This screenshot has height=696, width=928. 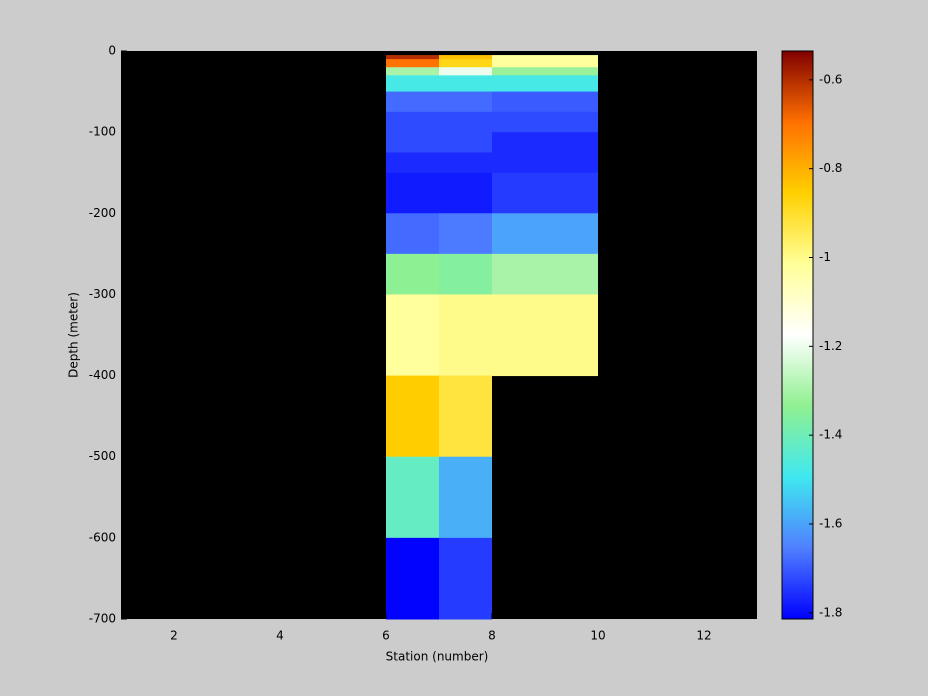 What do you see at coordinates (597, 636) in the screenshot?
I see `x-tick-label: 10` at bounding box center [597, 636].